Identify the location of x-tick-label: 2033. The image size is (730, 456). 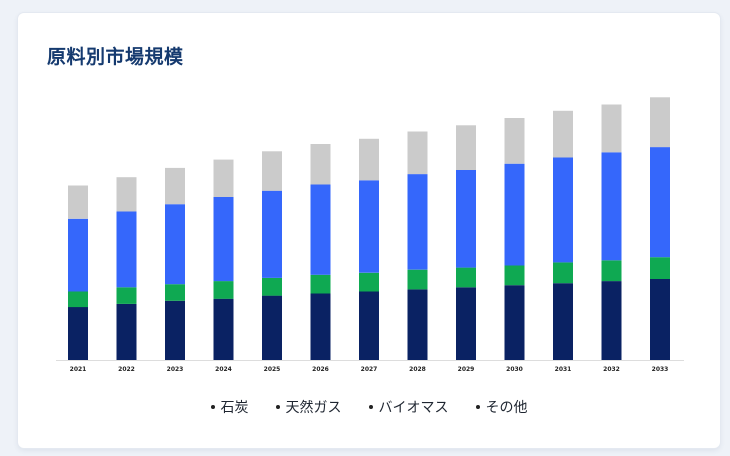
(660, 369).